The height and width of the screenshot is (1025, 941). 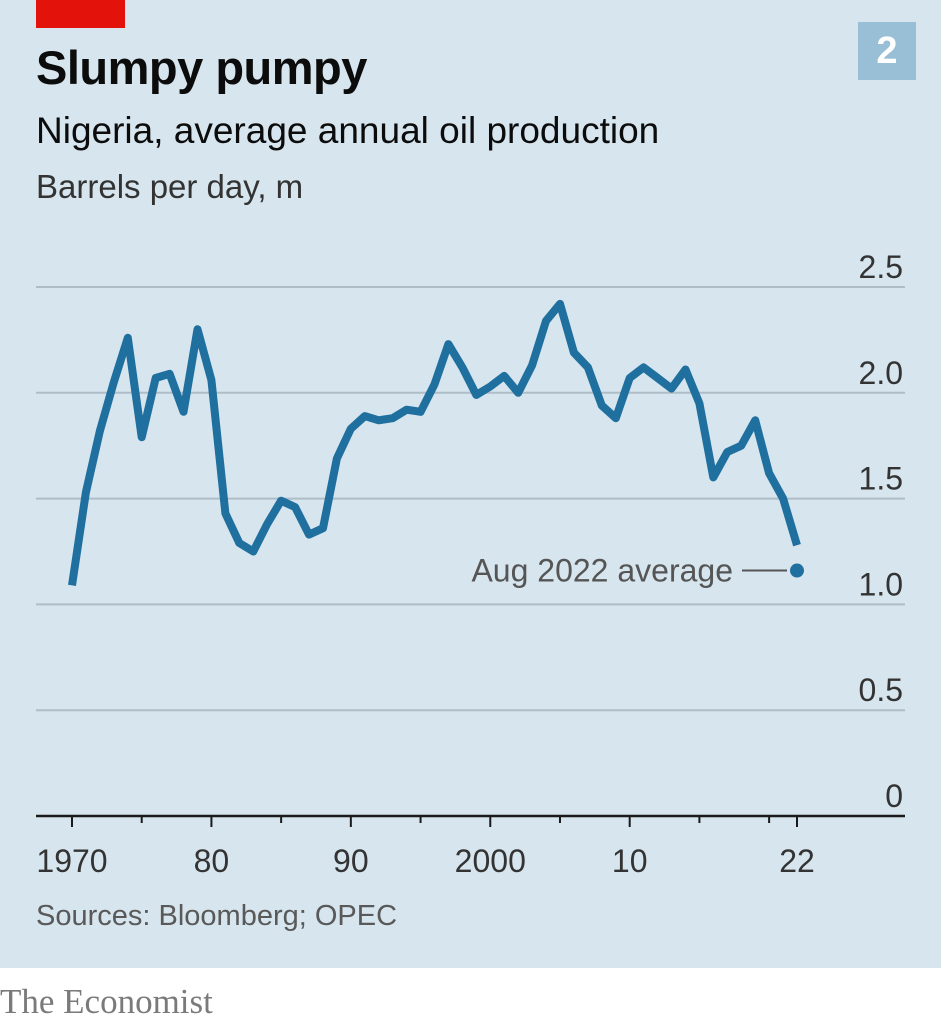 What do you see at coordinates (881, 479) in the screenshot?
I see `y-tick-label: 1.5` at bounding box center [881, 479].